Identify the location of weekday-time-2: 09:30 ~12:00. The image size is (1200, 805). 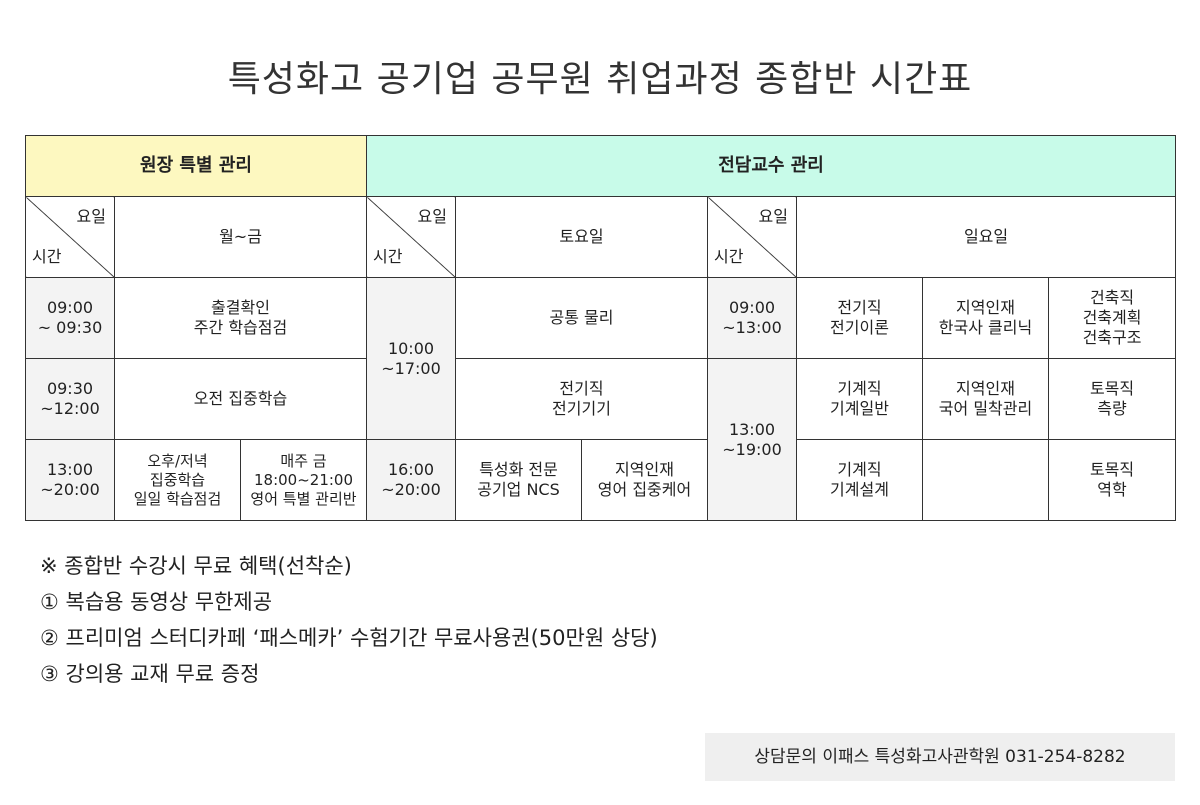
(70, 399).